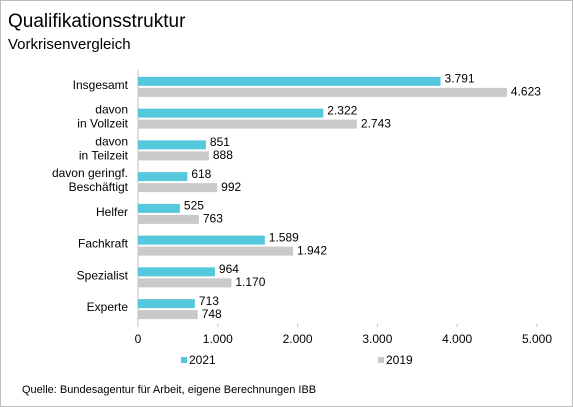  Describe the element at coordinates (526, 92) in the screenshot. I see `value-label: 4.623` at that location.